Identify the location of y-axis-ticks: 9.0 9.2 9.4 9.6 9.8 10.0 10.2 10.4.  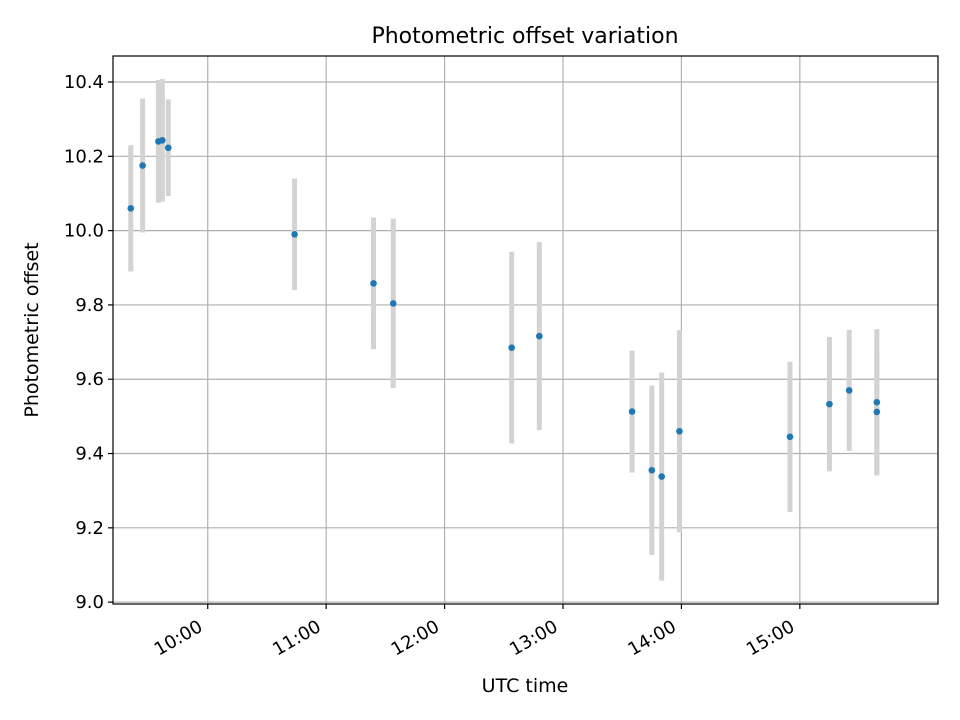
(88, 342).